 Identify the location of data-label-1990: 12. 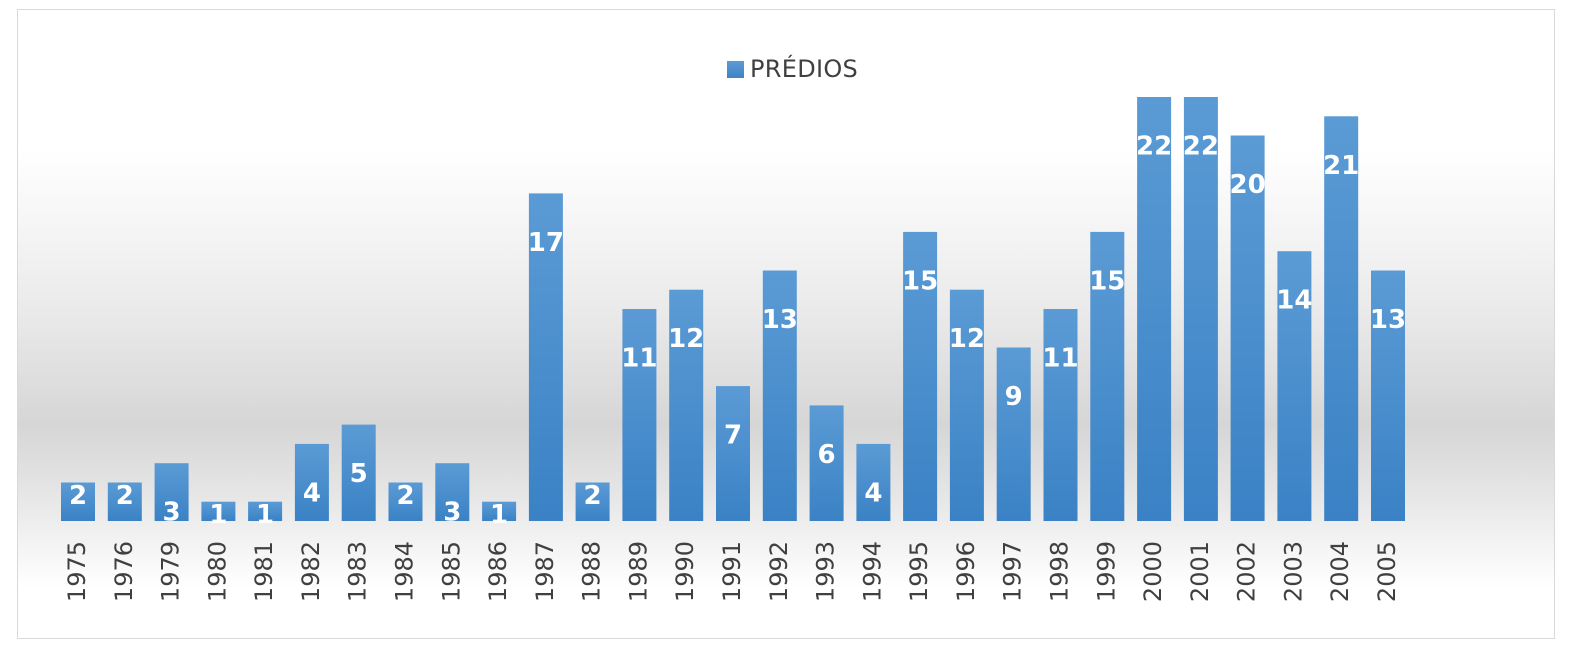
(686, 339).